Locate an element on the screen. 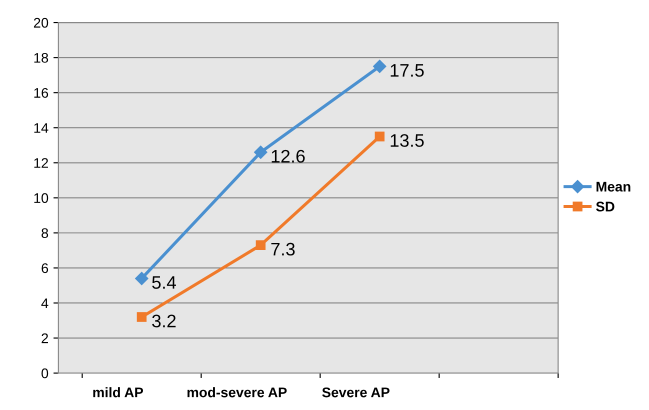 Image resolution: width=649 pixels, height=410 pixels. y-tick-label: 0 is located at coordinates (45, 373).